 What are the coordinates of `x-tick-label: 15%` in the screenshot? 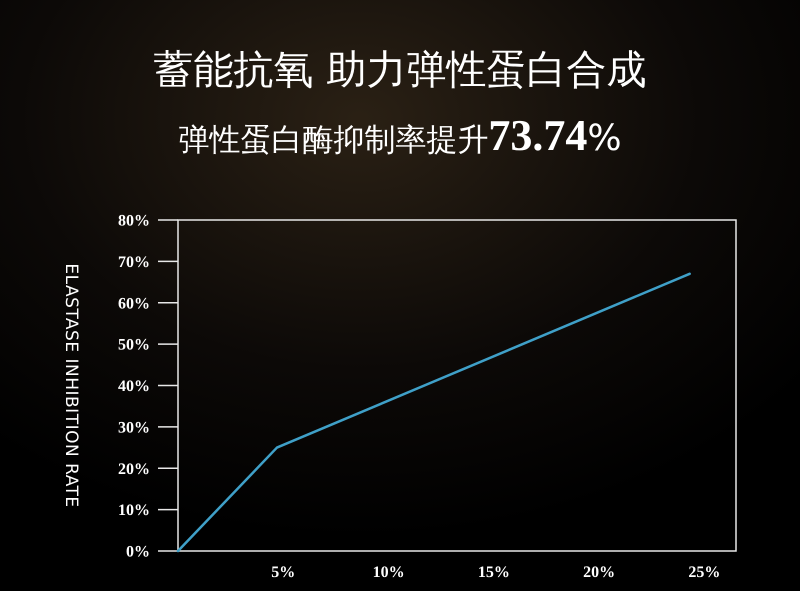 It's located at (494, 572).